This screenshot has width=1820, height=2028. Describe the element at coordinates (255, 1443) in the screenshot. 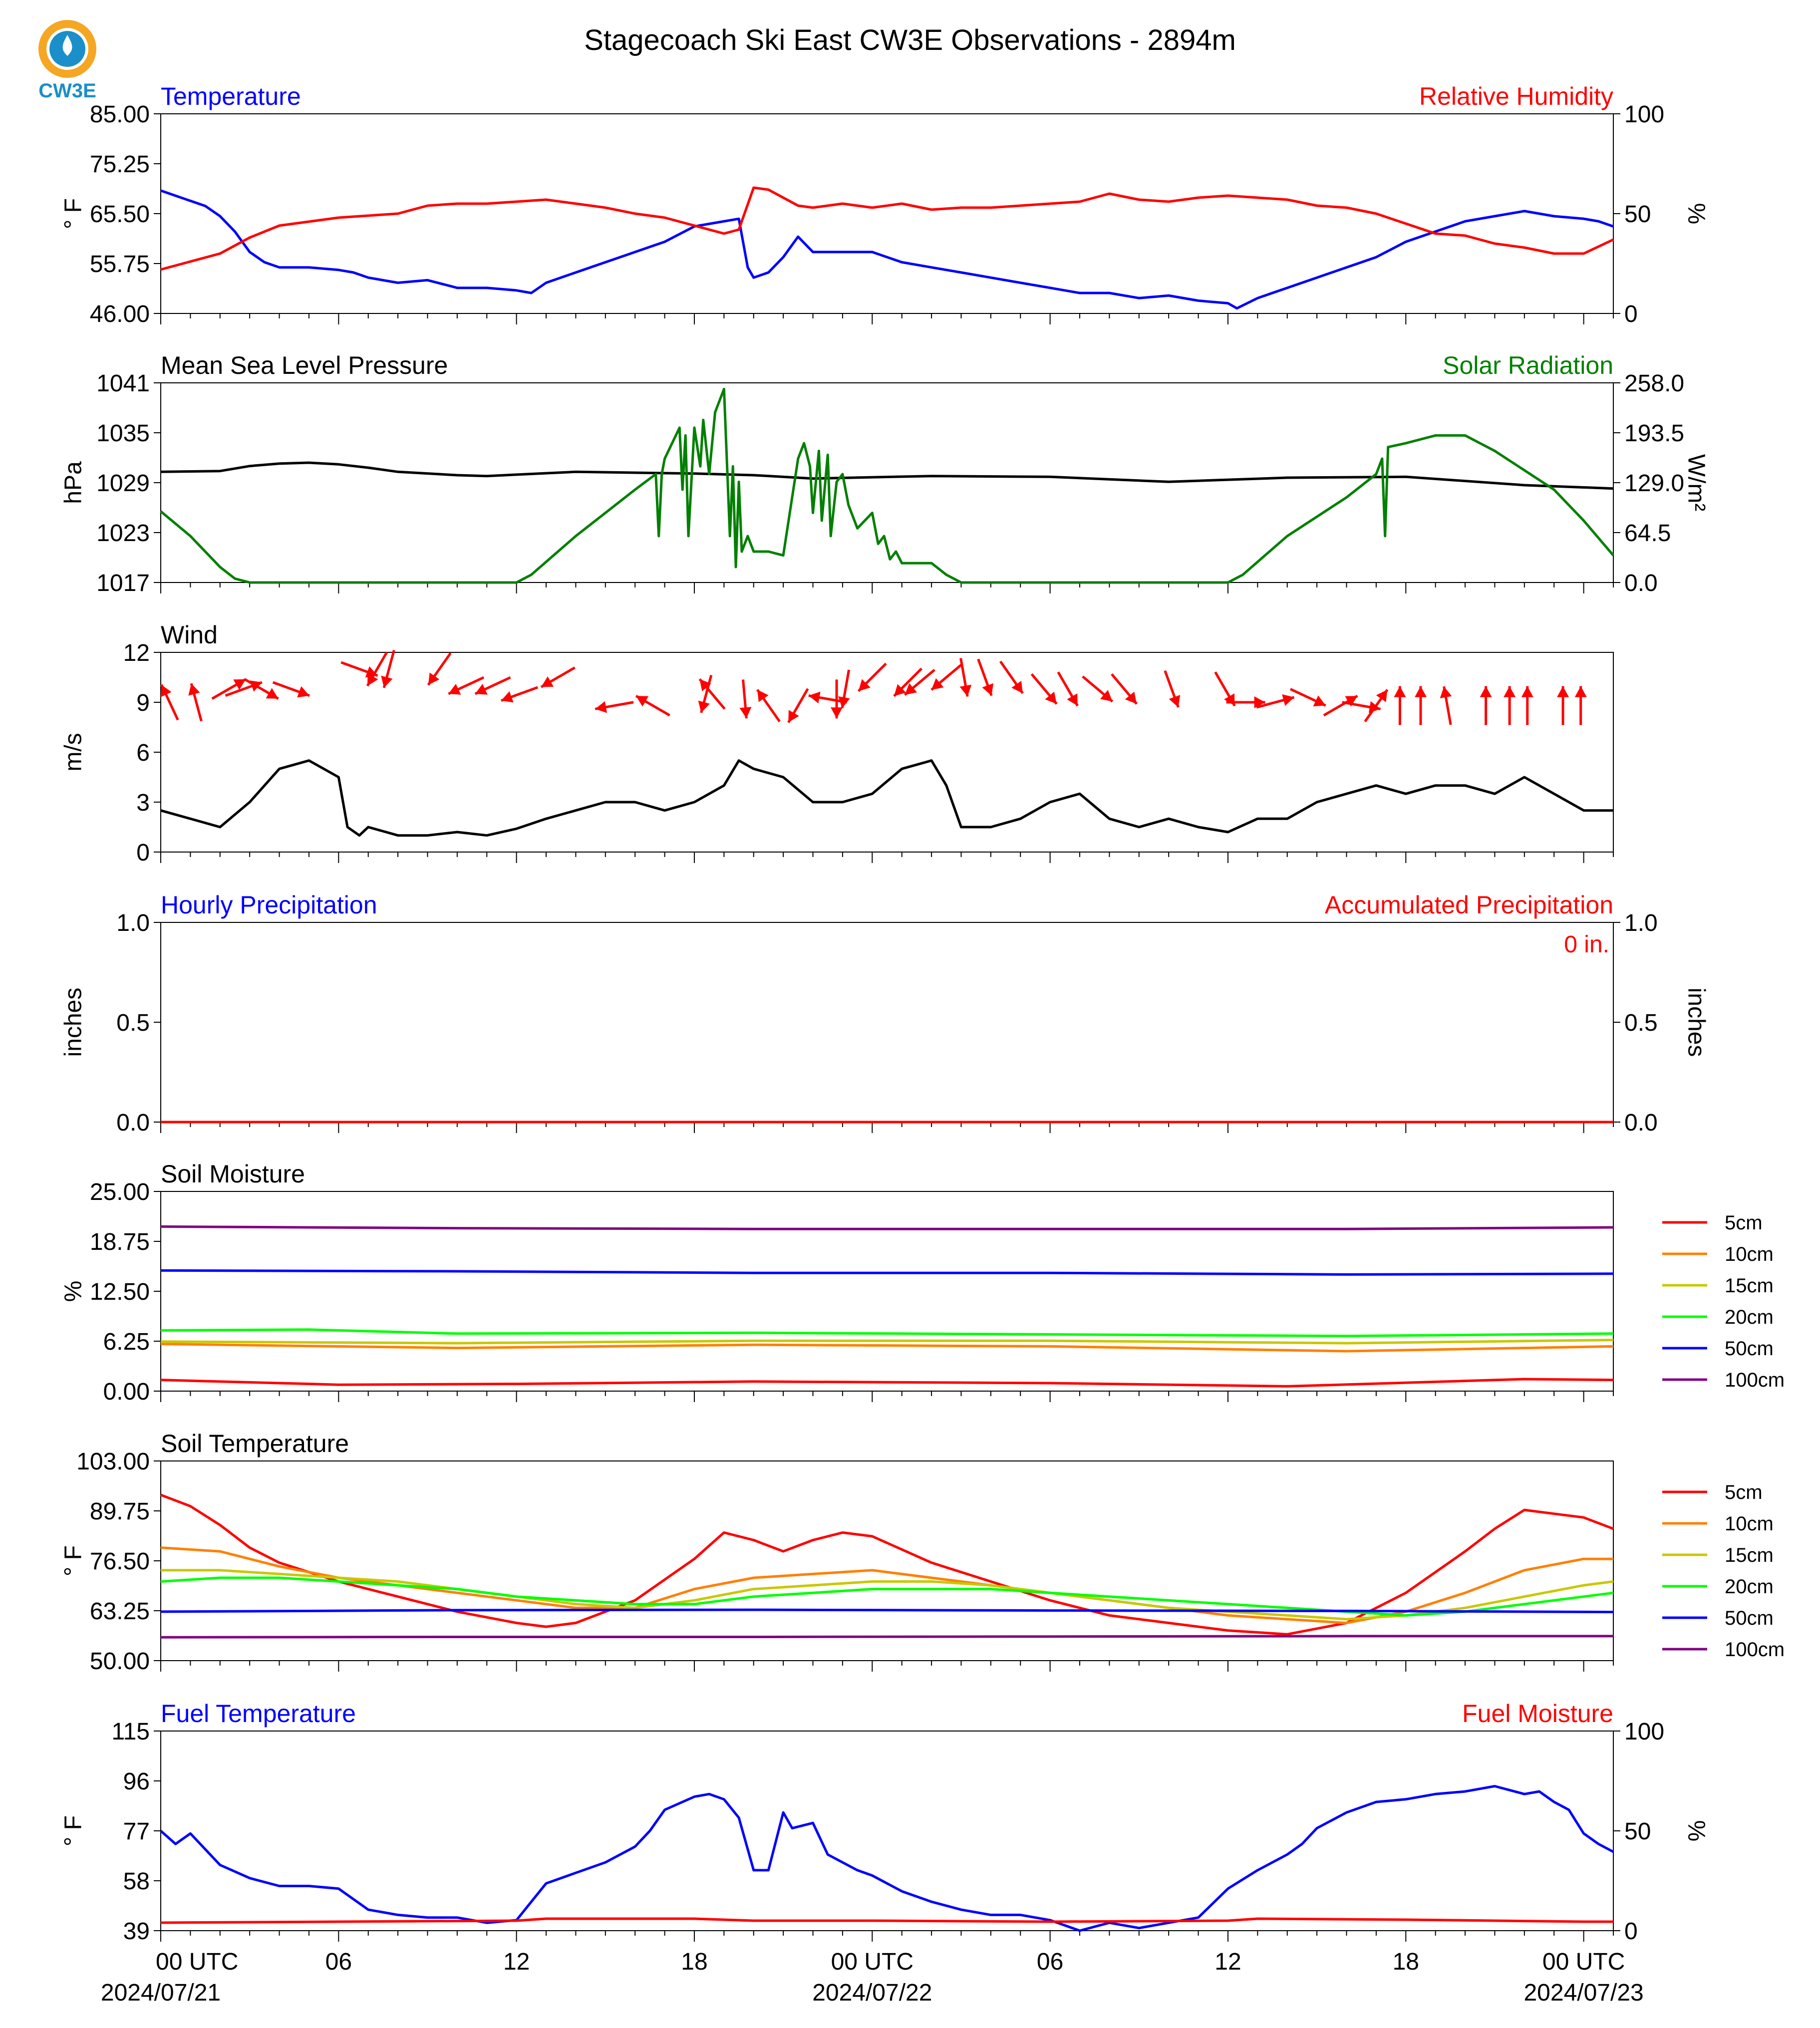

I see `panel-title-left: Soil Temperature` at that location.